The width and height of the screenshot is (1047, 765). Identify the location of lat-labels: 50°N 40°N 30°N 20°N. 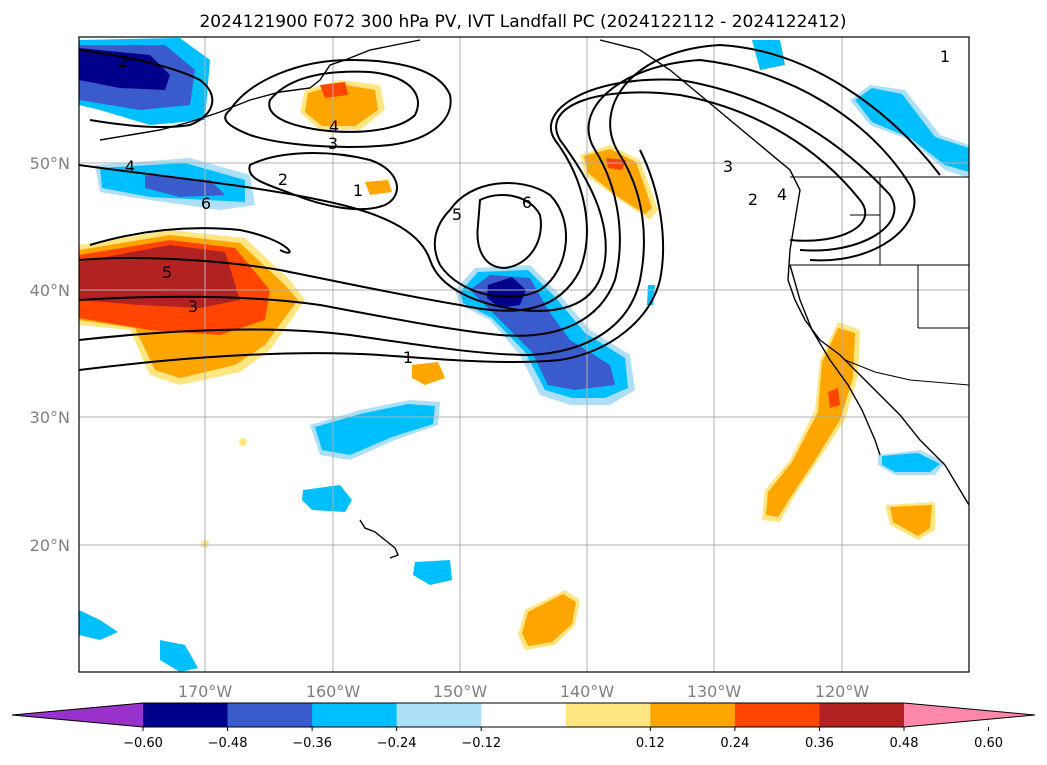
(50, 354).